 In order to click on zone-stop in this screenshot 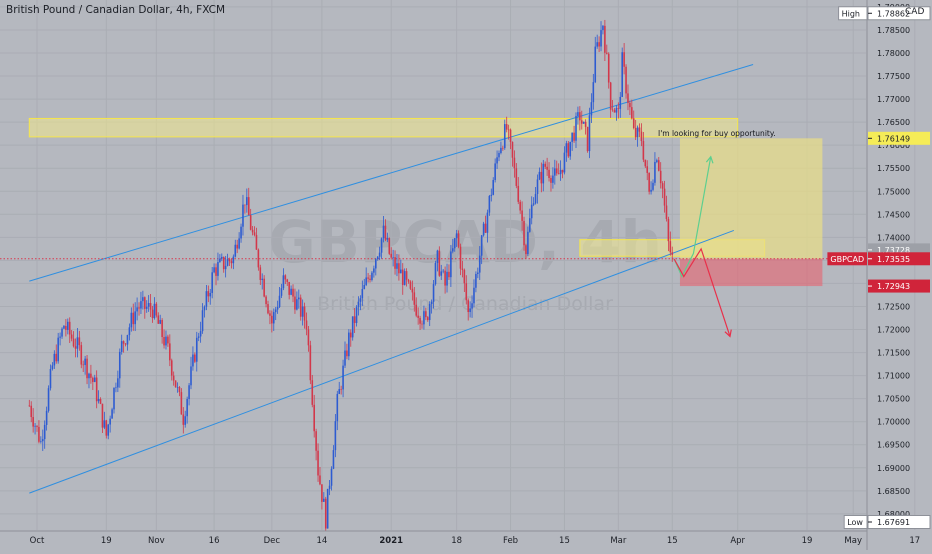, I will do `click(751, 272)`.